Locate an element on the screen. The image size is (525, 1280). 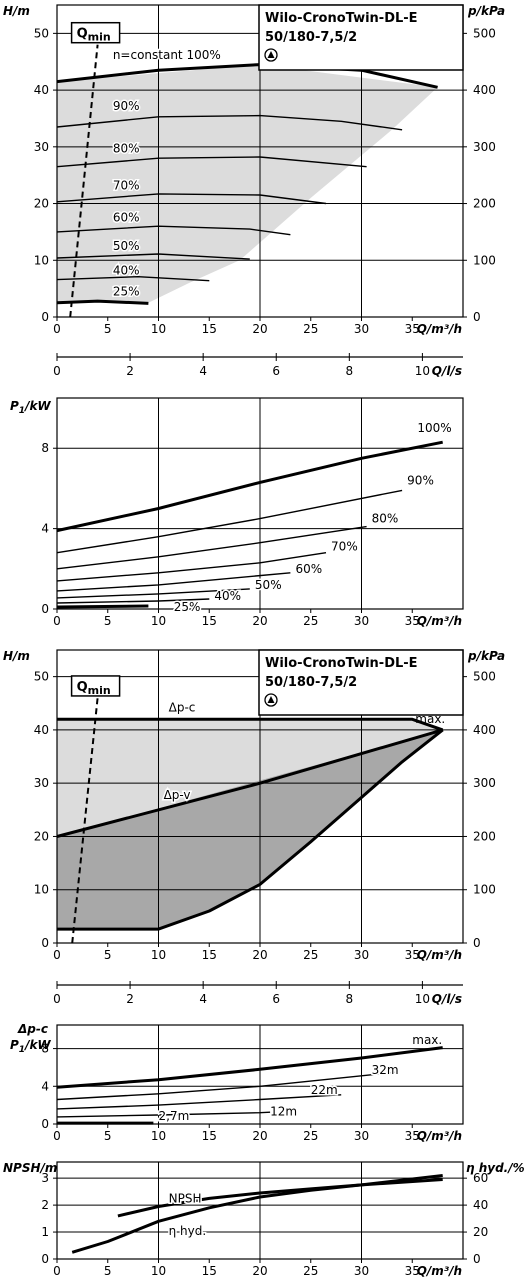
y-tick-label: 2 is located at coordinates (45, 1205).